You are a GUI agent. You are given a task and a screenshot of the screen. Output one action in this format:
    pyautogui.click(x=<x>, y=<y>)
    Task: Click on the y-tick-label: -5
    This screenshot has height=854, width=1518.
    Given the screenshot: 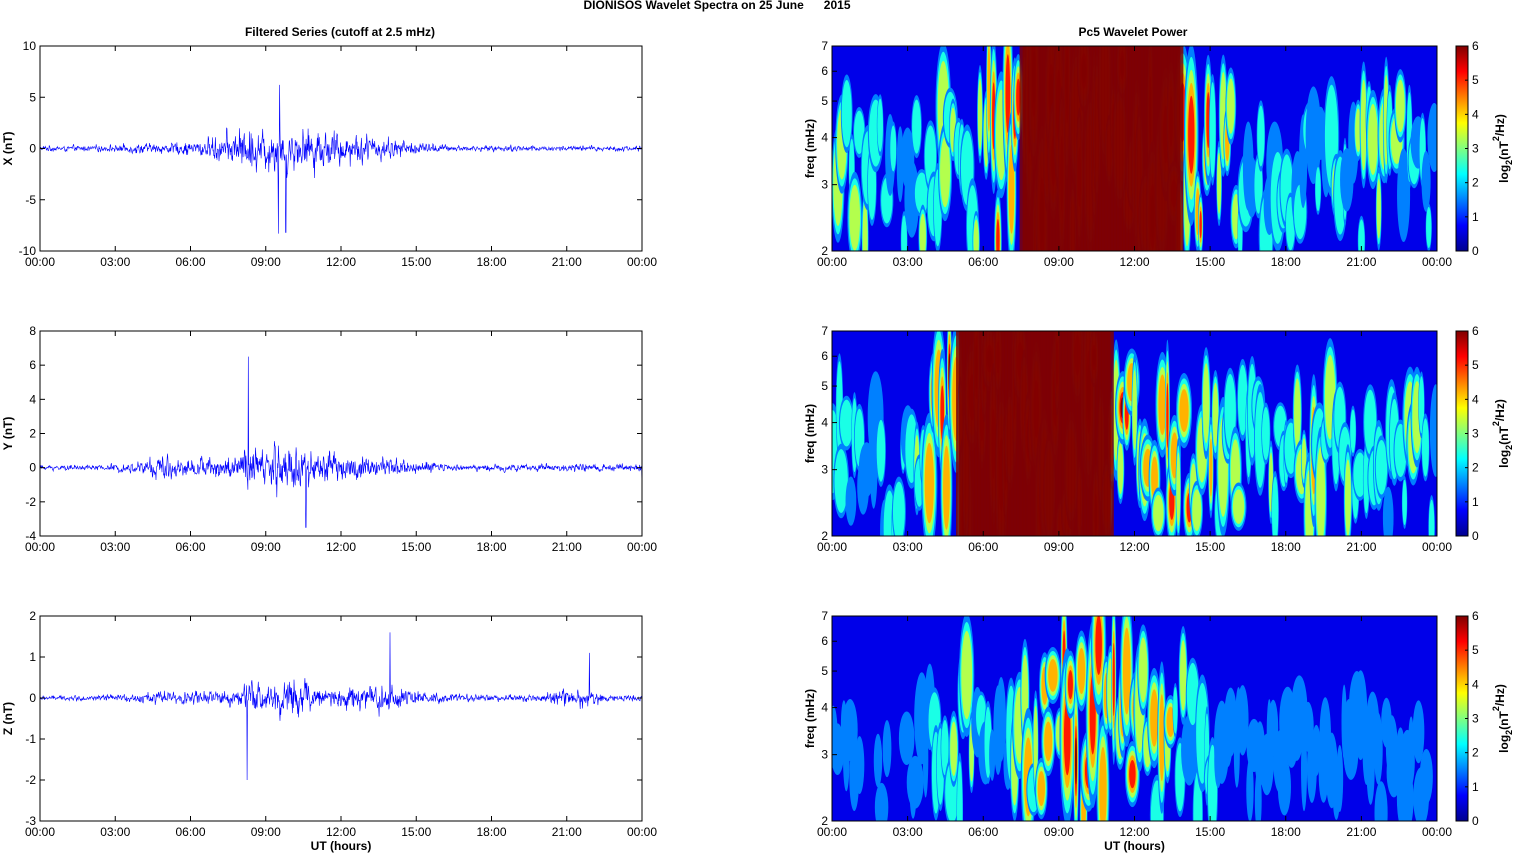 What is the action you would take?
    pyautogui.click(x=30, y=200)
    